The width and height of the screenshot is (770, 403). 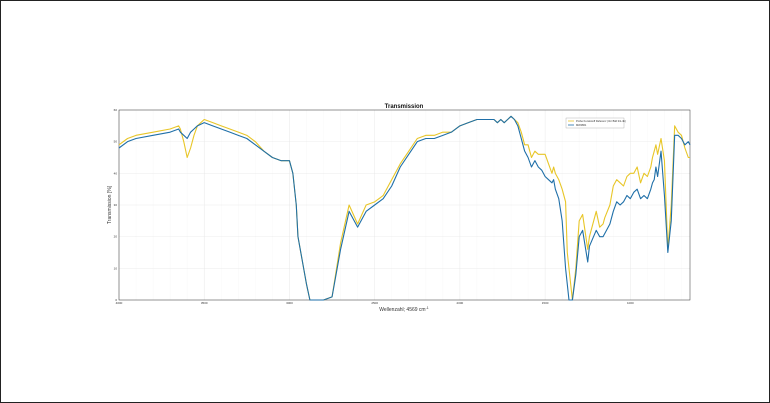 What do you see at coordinates (110, 204) in the screenshot?
I see `y-axis-label: Transmission [%]` at bounding box center [110, 204].